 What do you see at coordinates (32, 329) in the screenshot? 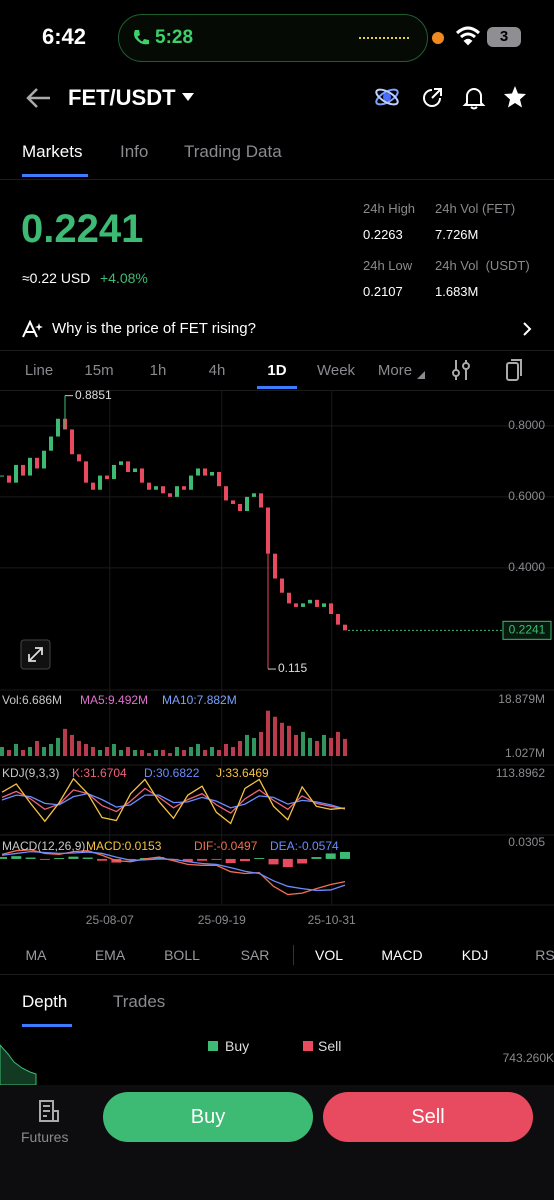
I see `insight-icon` at bounding box center [32, 329].